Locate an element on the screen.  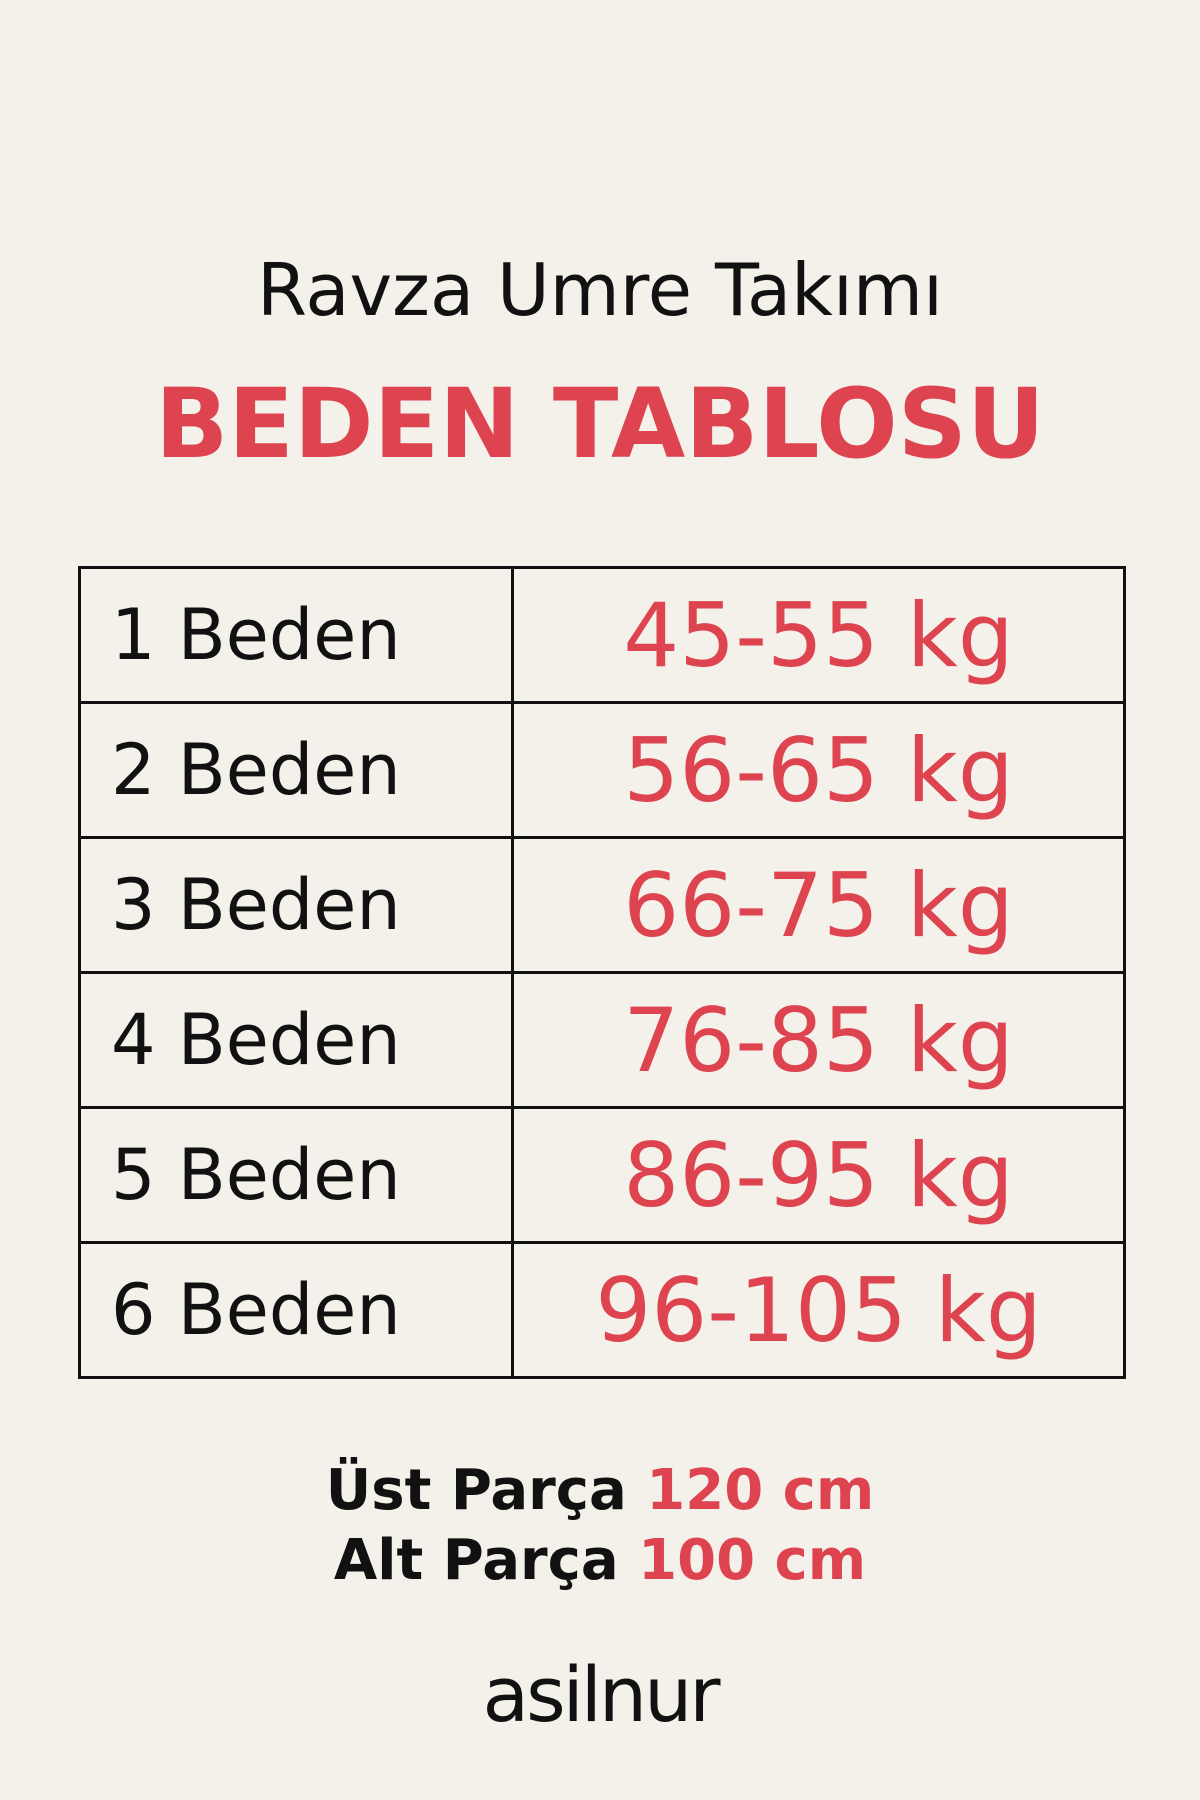
length-value: 100 cm is located at coordinates (752, 1560).